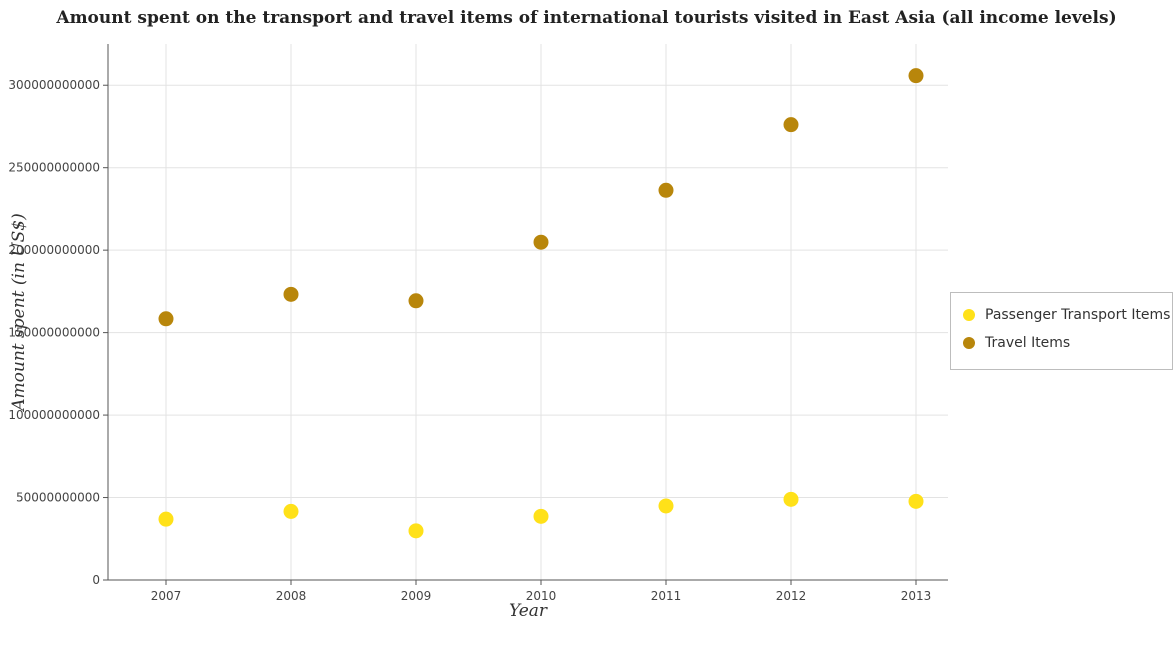 The width and height of the screenshot is (1173, 654). Describe the element at coordinates (416, 596) in the screenshot. I see `x-tick-label: 2009` at that location.